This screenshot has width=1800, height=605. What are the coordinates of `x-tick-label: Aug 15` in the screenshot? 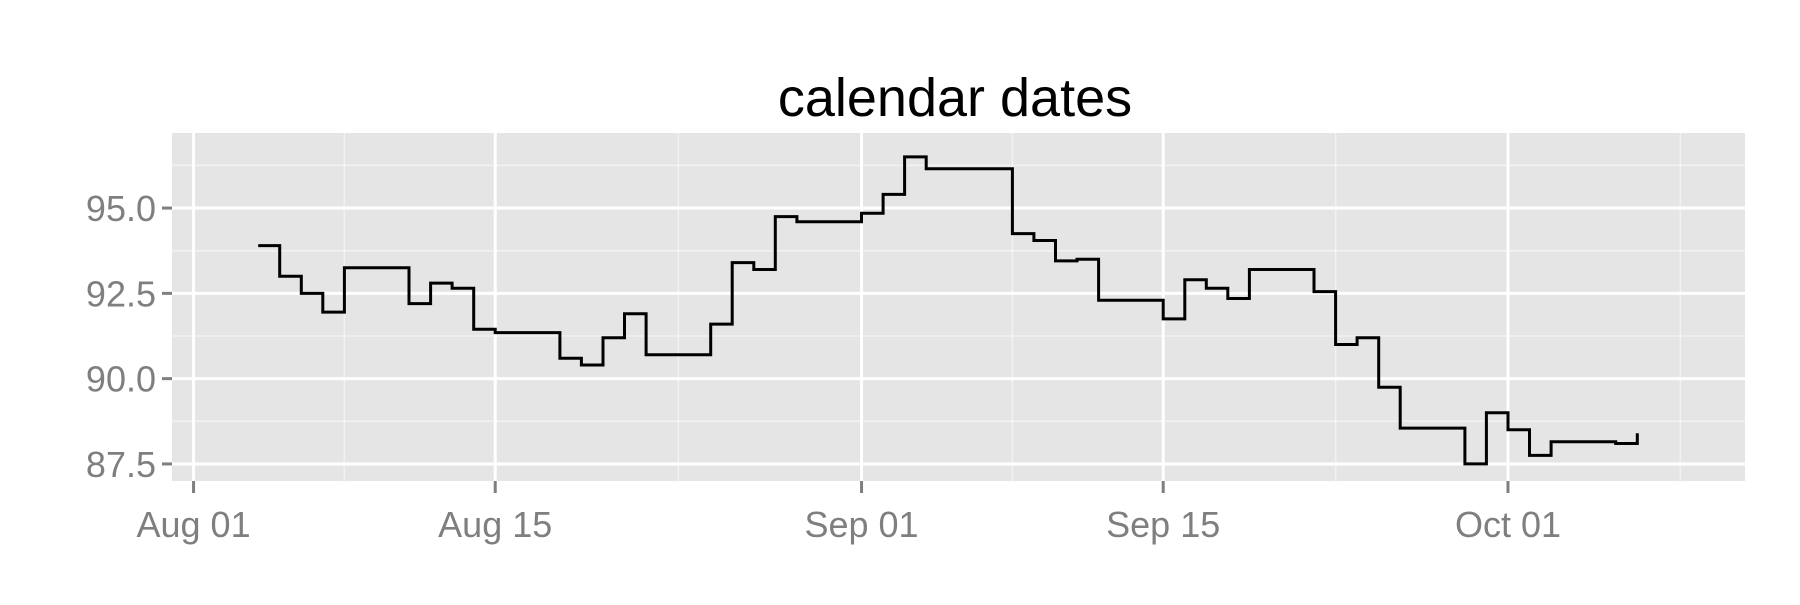 It's located at (495, 524).